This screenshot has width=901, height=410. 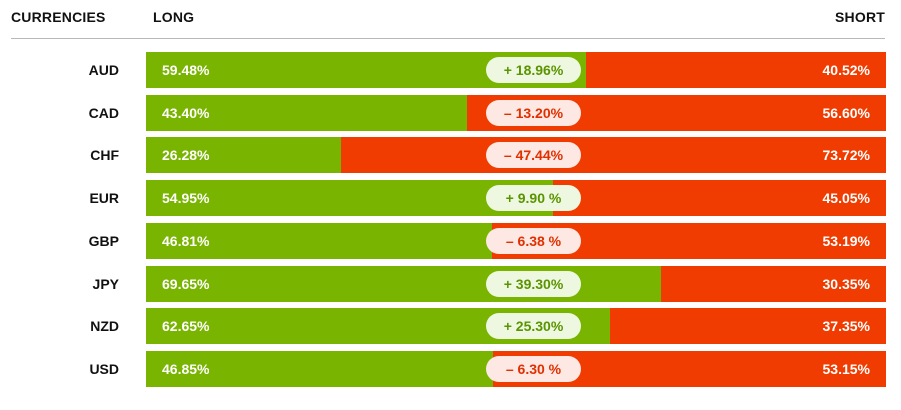 What do you see at coordinates (533, 198) in the screenshot?
I see `net-change-badge: + 9.90 %` at bounding box center [533, 198].